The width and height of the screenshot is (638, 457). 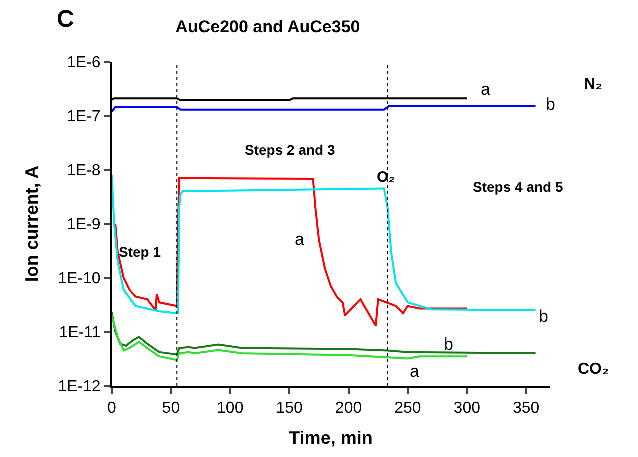 What do you see at coordinates (84, 63) in the screenshot?
I see `y-tick-label: 1E-6` at bounding box center [84, 63].